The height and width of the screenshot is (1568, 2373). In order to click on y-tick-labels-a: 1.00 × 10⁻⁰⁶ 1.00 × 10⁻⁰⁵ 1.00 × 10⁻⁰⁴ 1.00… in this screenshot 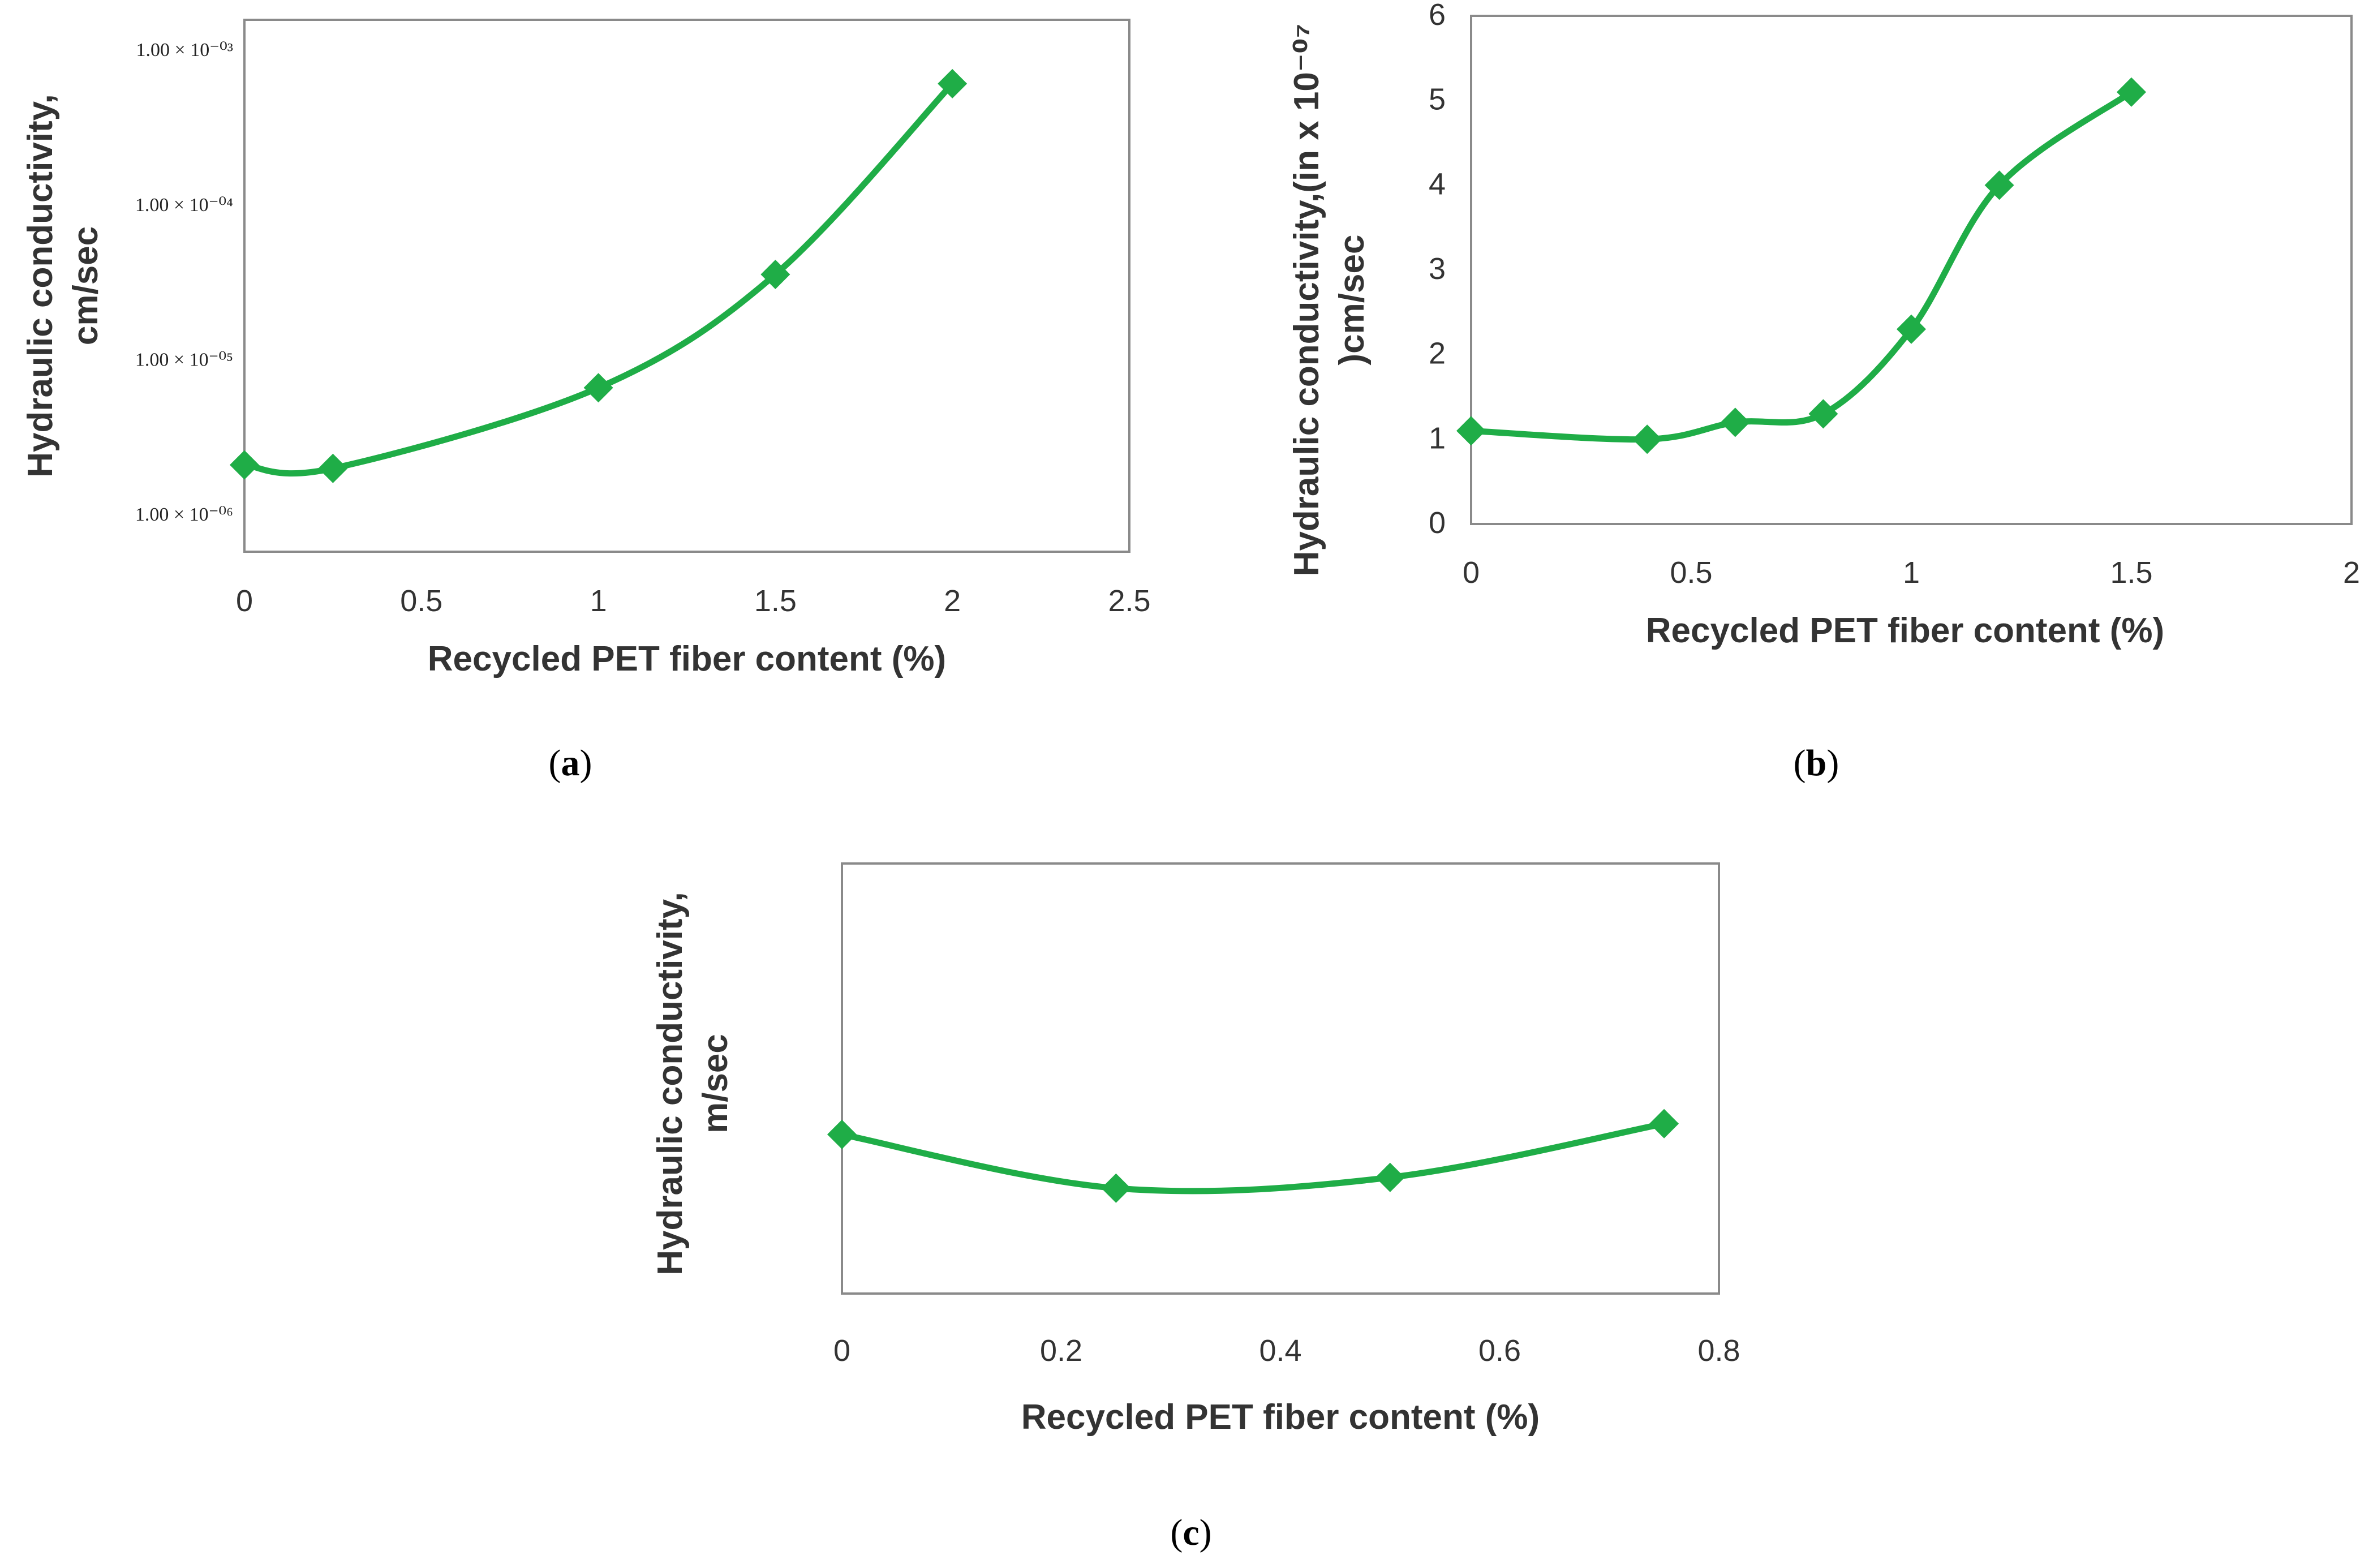, I will do `click(184, 282)`.